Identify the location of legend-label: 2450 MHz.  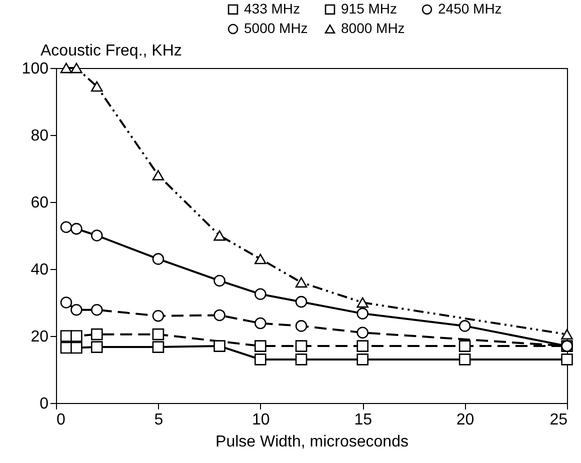
(470, 8).